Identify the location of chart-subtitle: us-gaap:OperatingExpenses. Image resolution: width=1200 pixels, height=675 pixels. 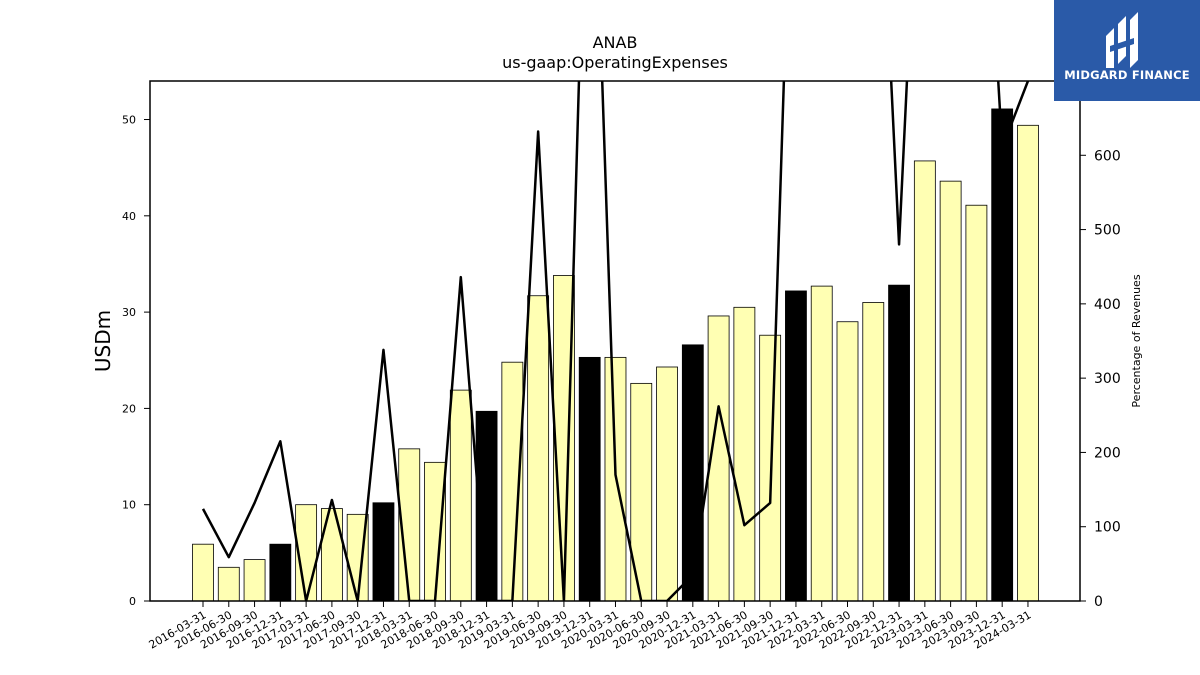
(615, 62).